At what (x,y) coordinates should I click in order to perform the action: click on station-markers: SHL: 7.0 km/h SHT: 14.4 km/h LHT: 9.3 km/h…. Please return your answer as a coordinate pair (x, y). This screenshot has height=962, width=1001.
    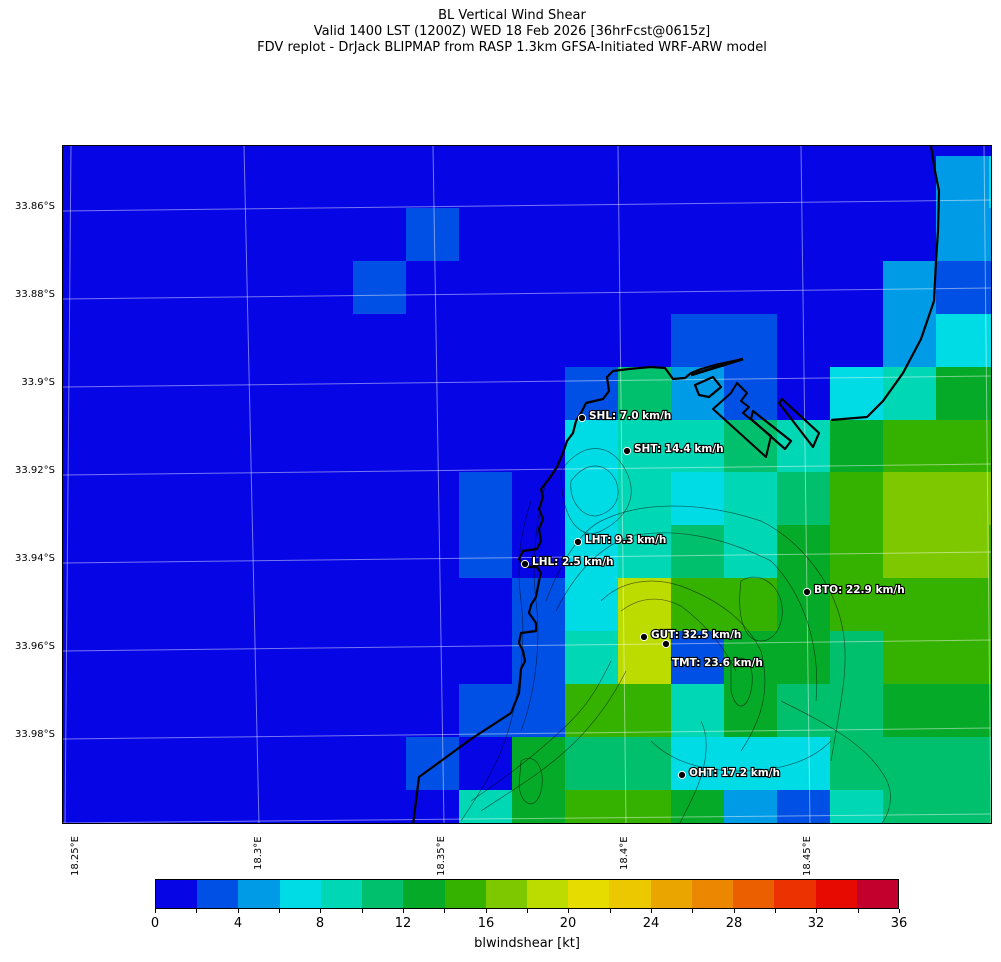
    Looking at the image, I should click on (713, 594).